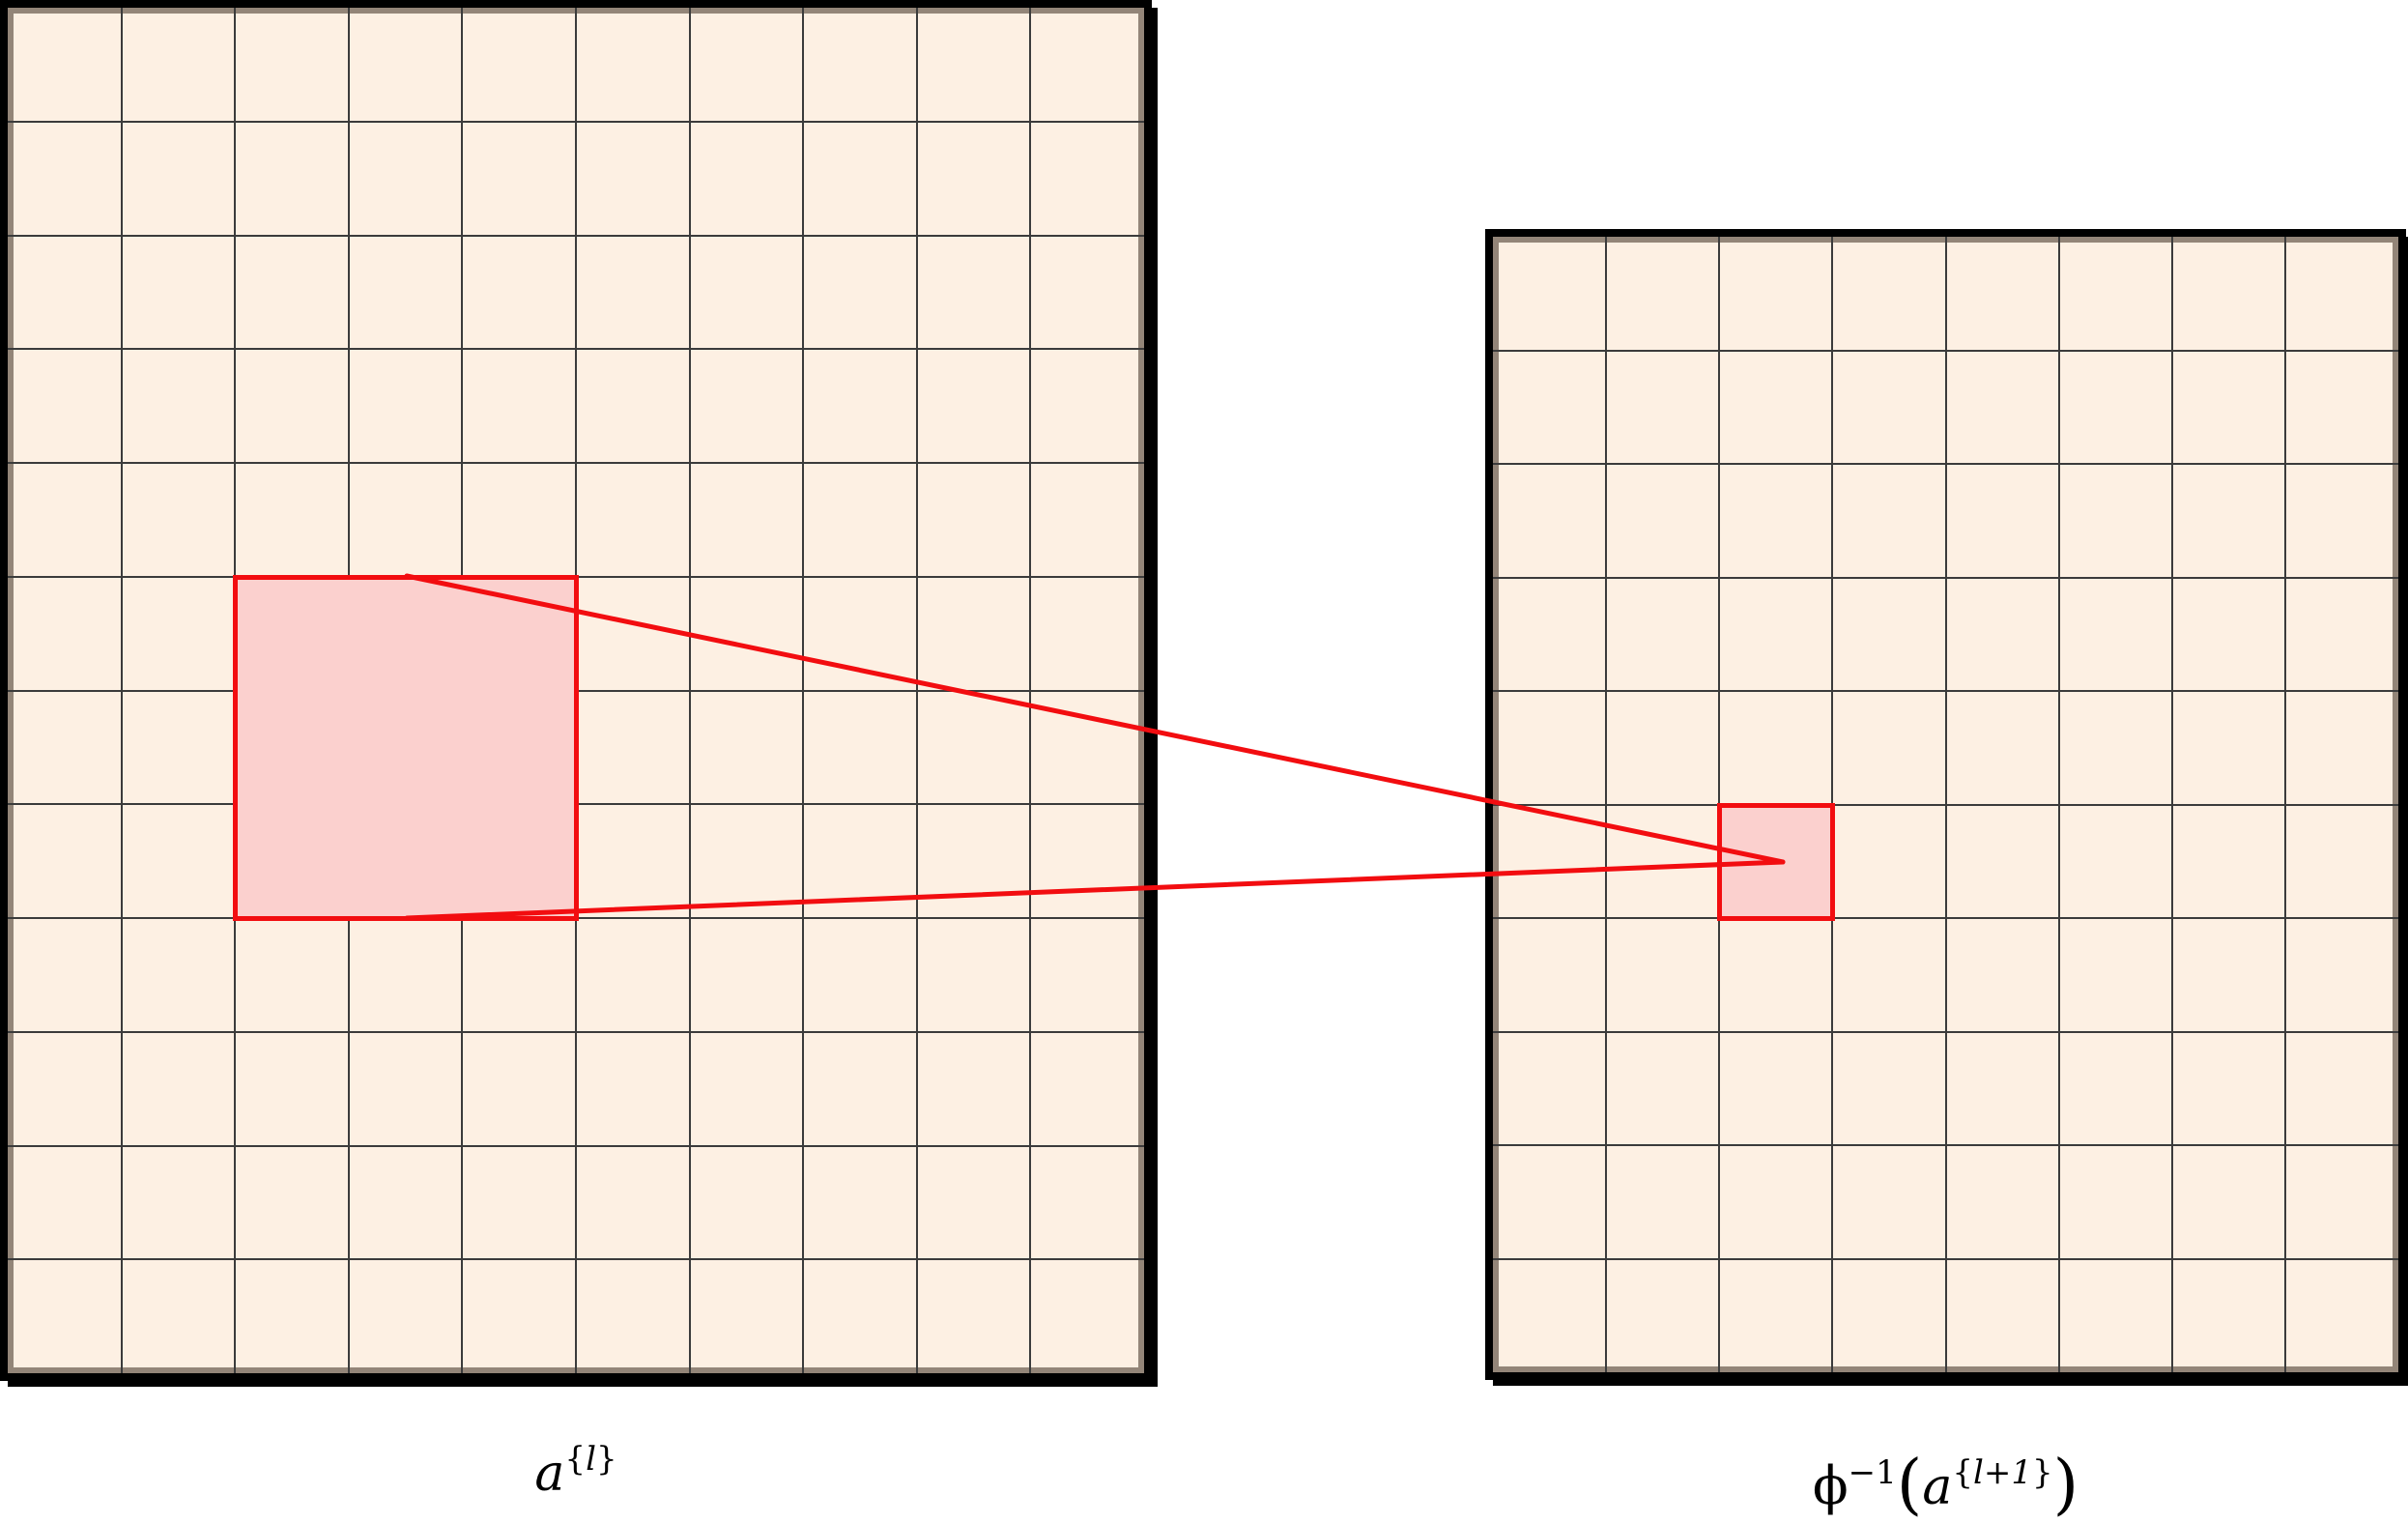  I want to click on label-right-sup-body: l+1, so click(2002, 1472).